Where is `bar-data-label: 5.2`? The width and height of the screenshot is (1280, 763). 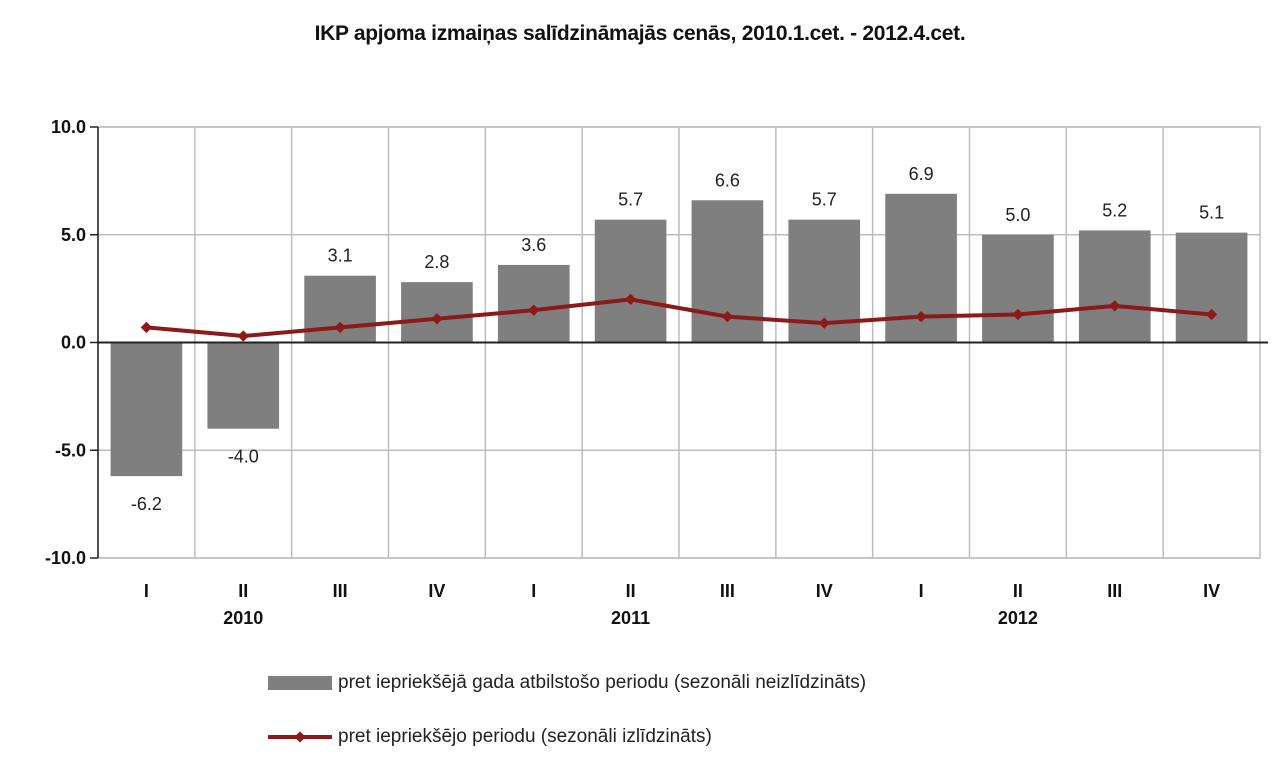 bar-data-label: 5.2 is located at coordinates (1114, 210).